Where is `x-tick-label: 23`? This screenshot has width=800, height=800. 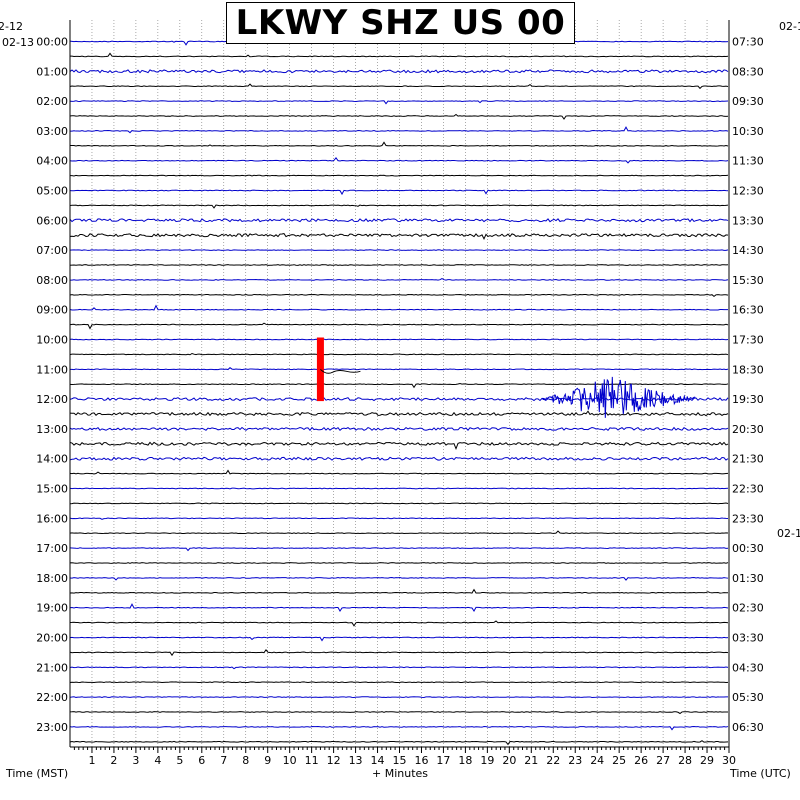 x-tick-label: 23 is located at coordinates (575, 760).